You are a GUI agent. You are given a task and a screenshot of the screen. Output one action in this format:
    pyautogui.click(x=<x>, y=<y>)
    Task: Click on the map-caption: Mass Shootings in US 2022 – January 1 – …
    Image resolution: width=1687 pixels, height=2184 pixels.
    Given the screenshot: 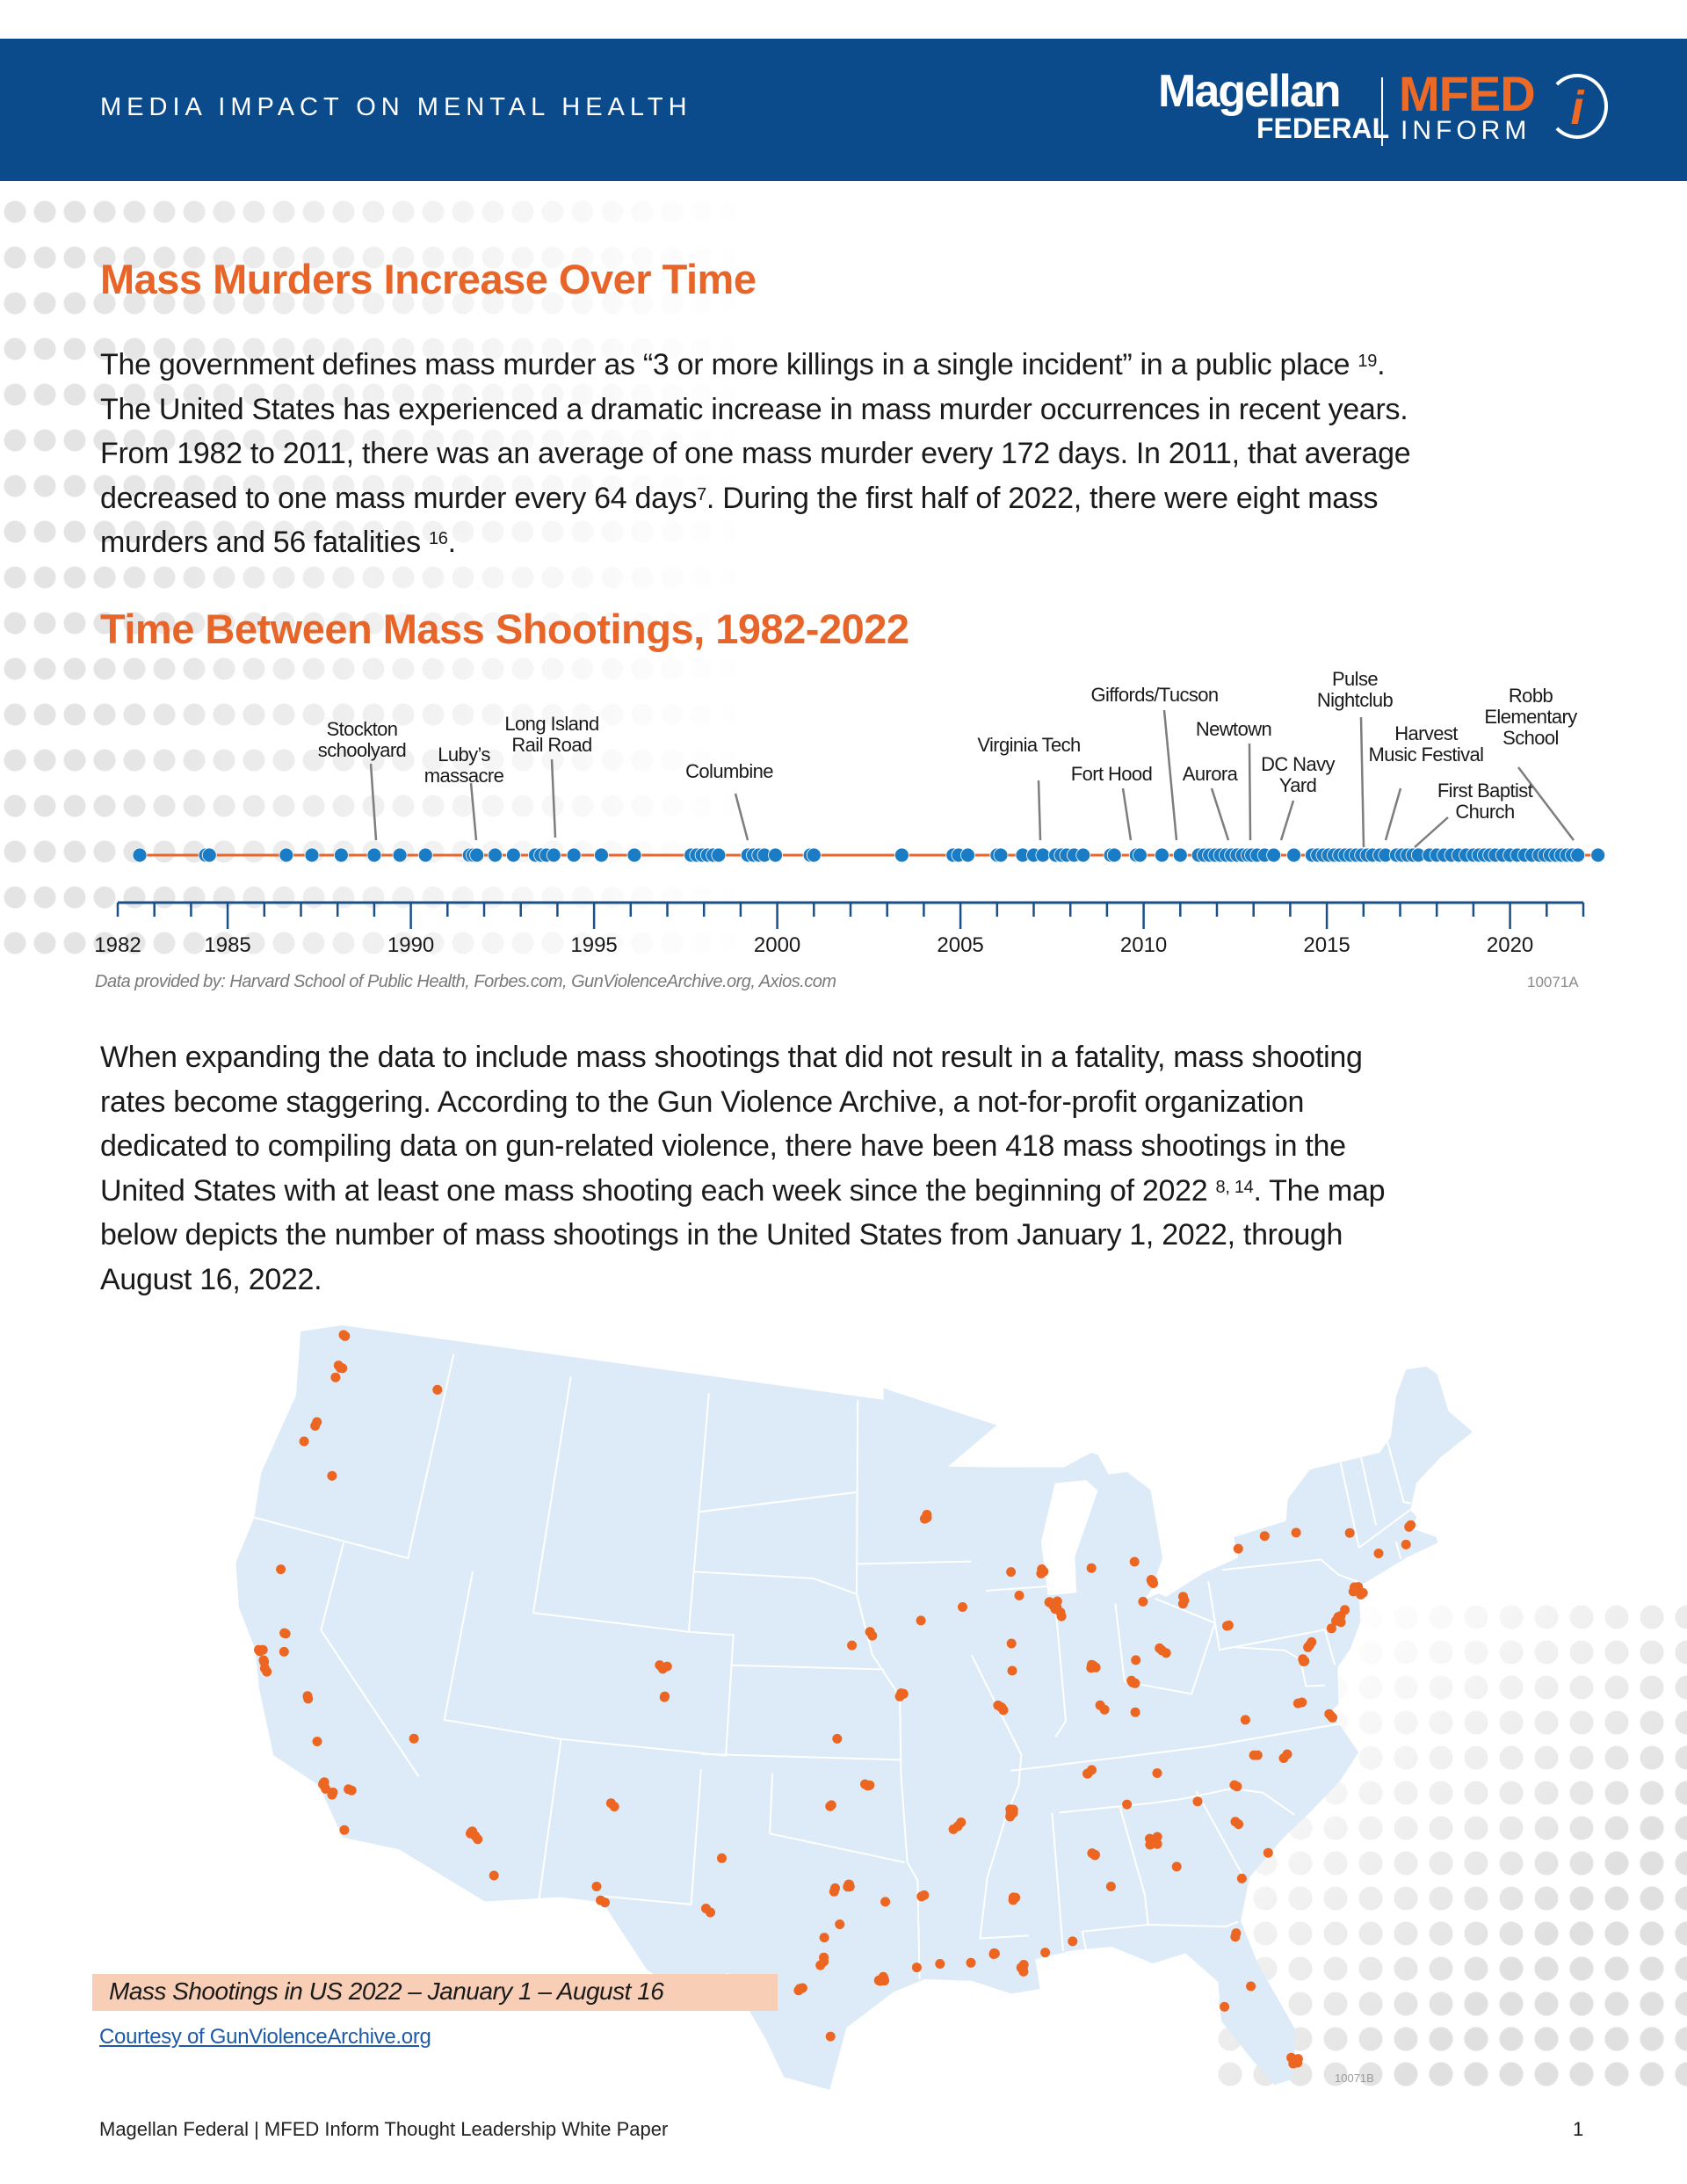 What is the action you would take?
    pyautogui.click(x=386, y=1991)
    